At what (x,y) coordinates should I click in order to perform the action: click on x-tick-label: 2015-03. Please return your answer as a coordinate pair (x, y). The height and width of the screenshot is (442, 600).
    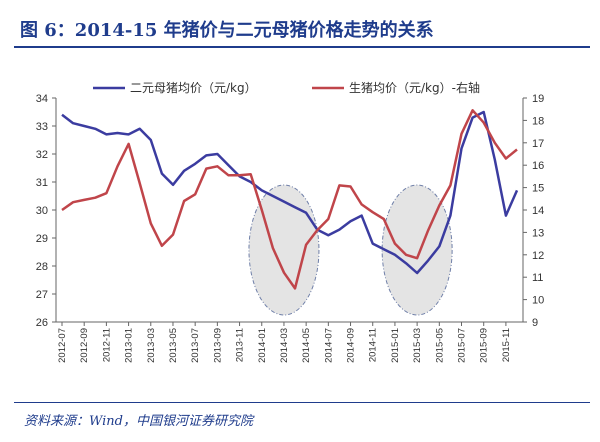
    Looking at the image, I should click on (417, 345).